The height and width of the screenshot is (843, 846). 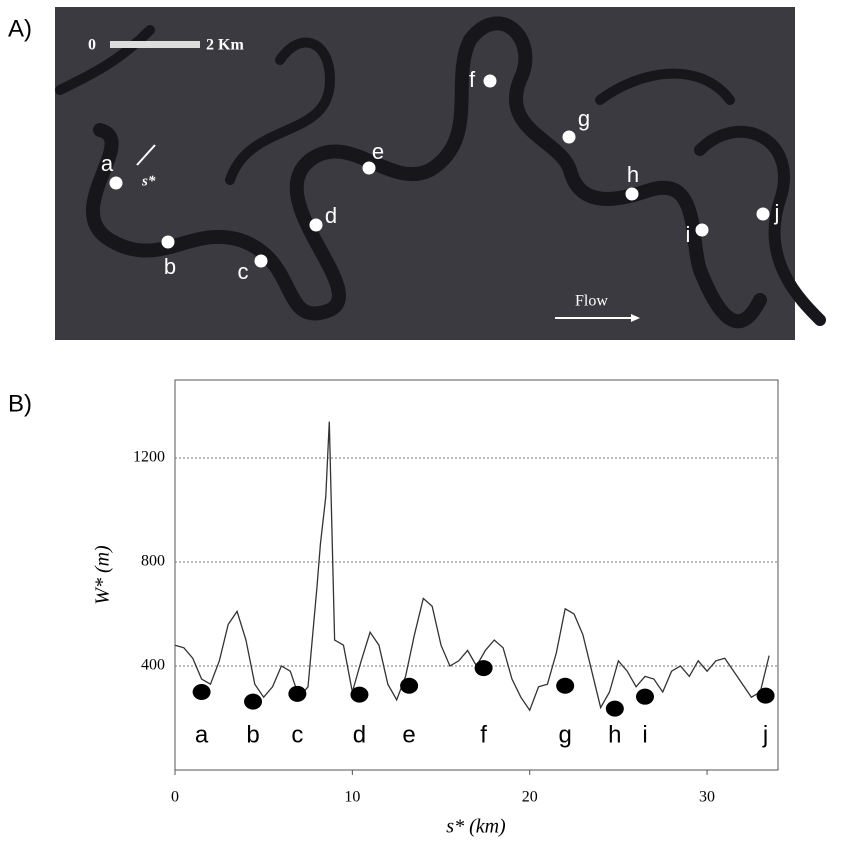 What do you see at coordinates (20, 403) in the screenshot?
I see `panel-label: B)` at bounding box center [20, 403].